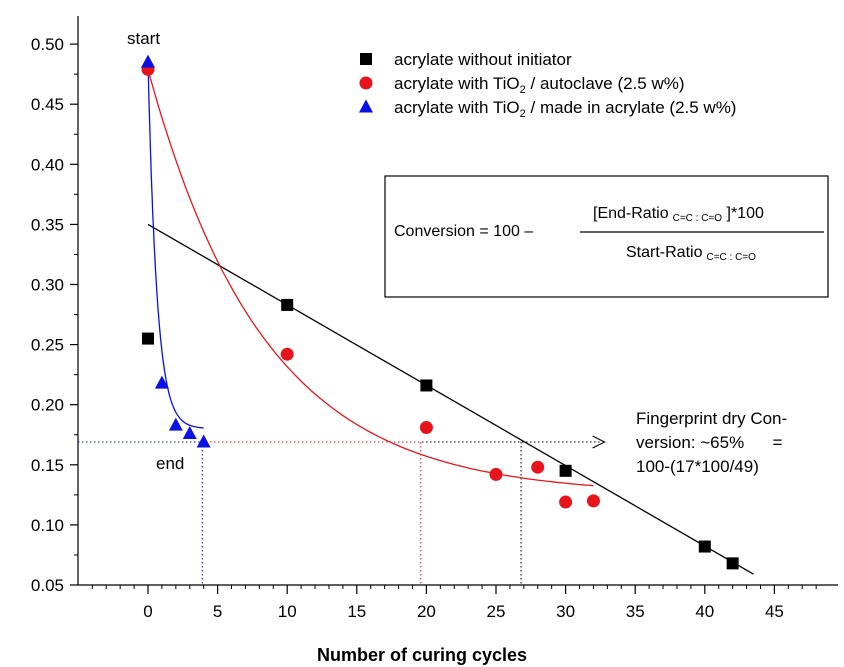  I want to click on start-label: start, so click(143, 38).